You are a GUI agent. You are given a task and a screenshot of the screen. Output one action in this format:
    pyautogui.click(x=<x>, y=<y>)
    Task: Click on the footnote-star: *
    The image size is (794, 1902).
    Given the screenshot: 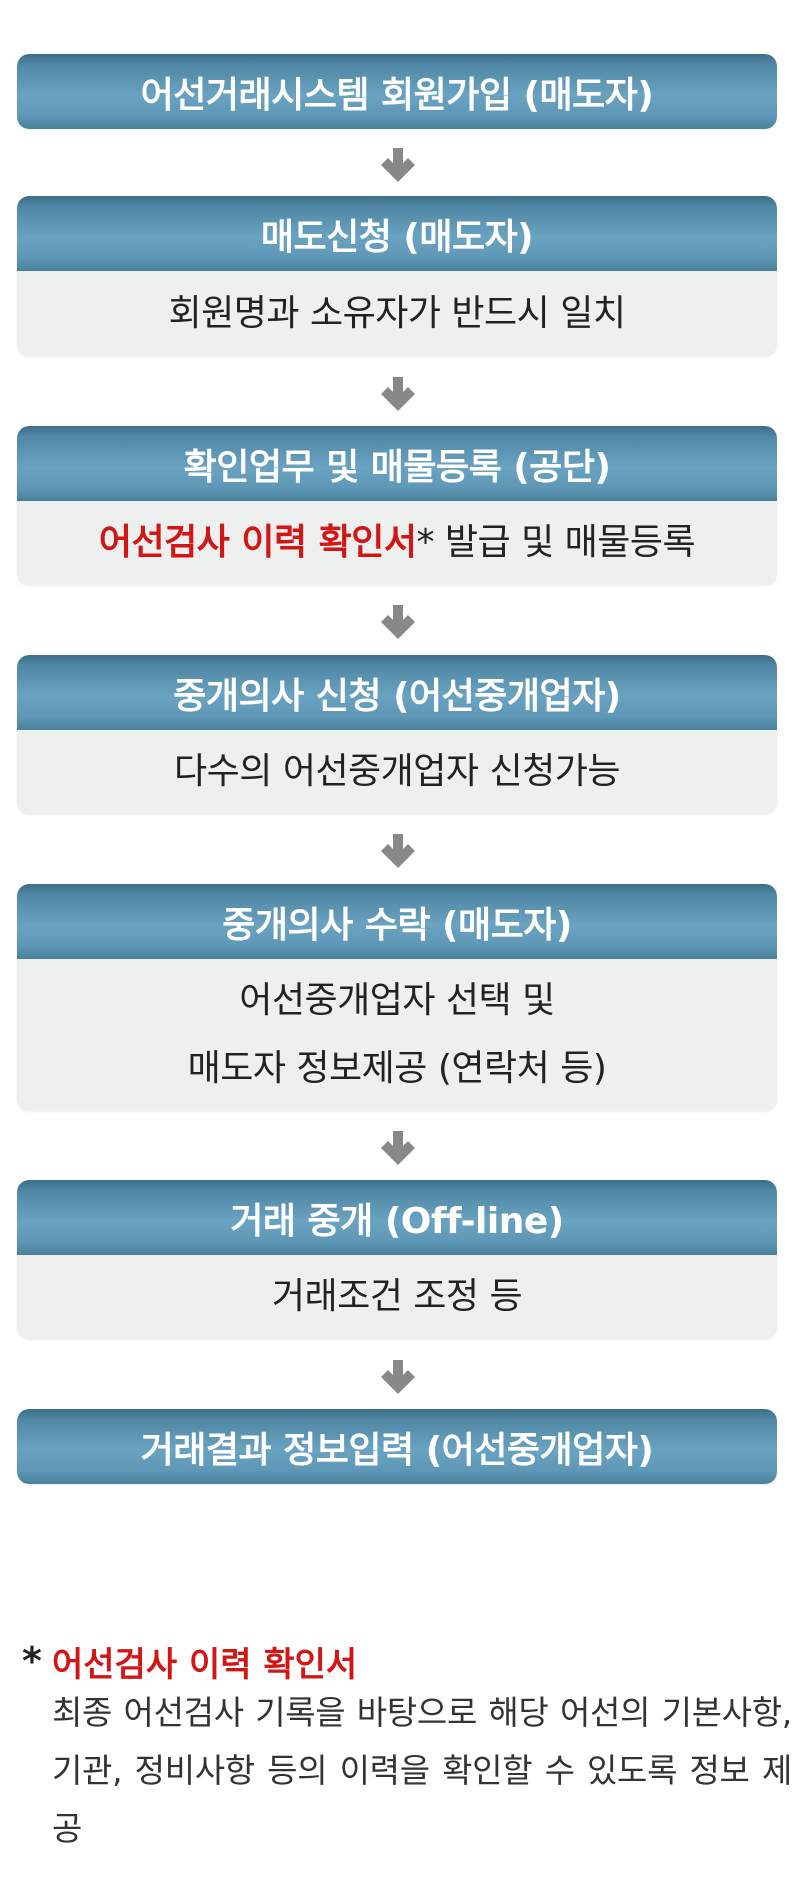 What is the action you would take?
    pyautogui.click(x=32, y=1661)
    